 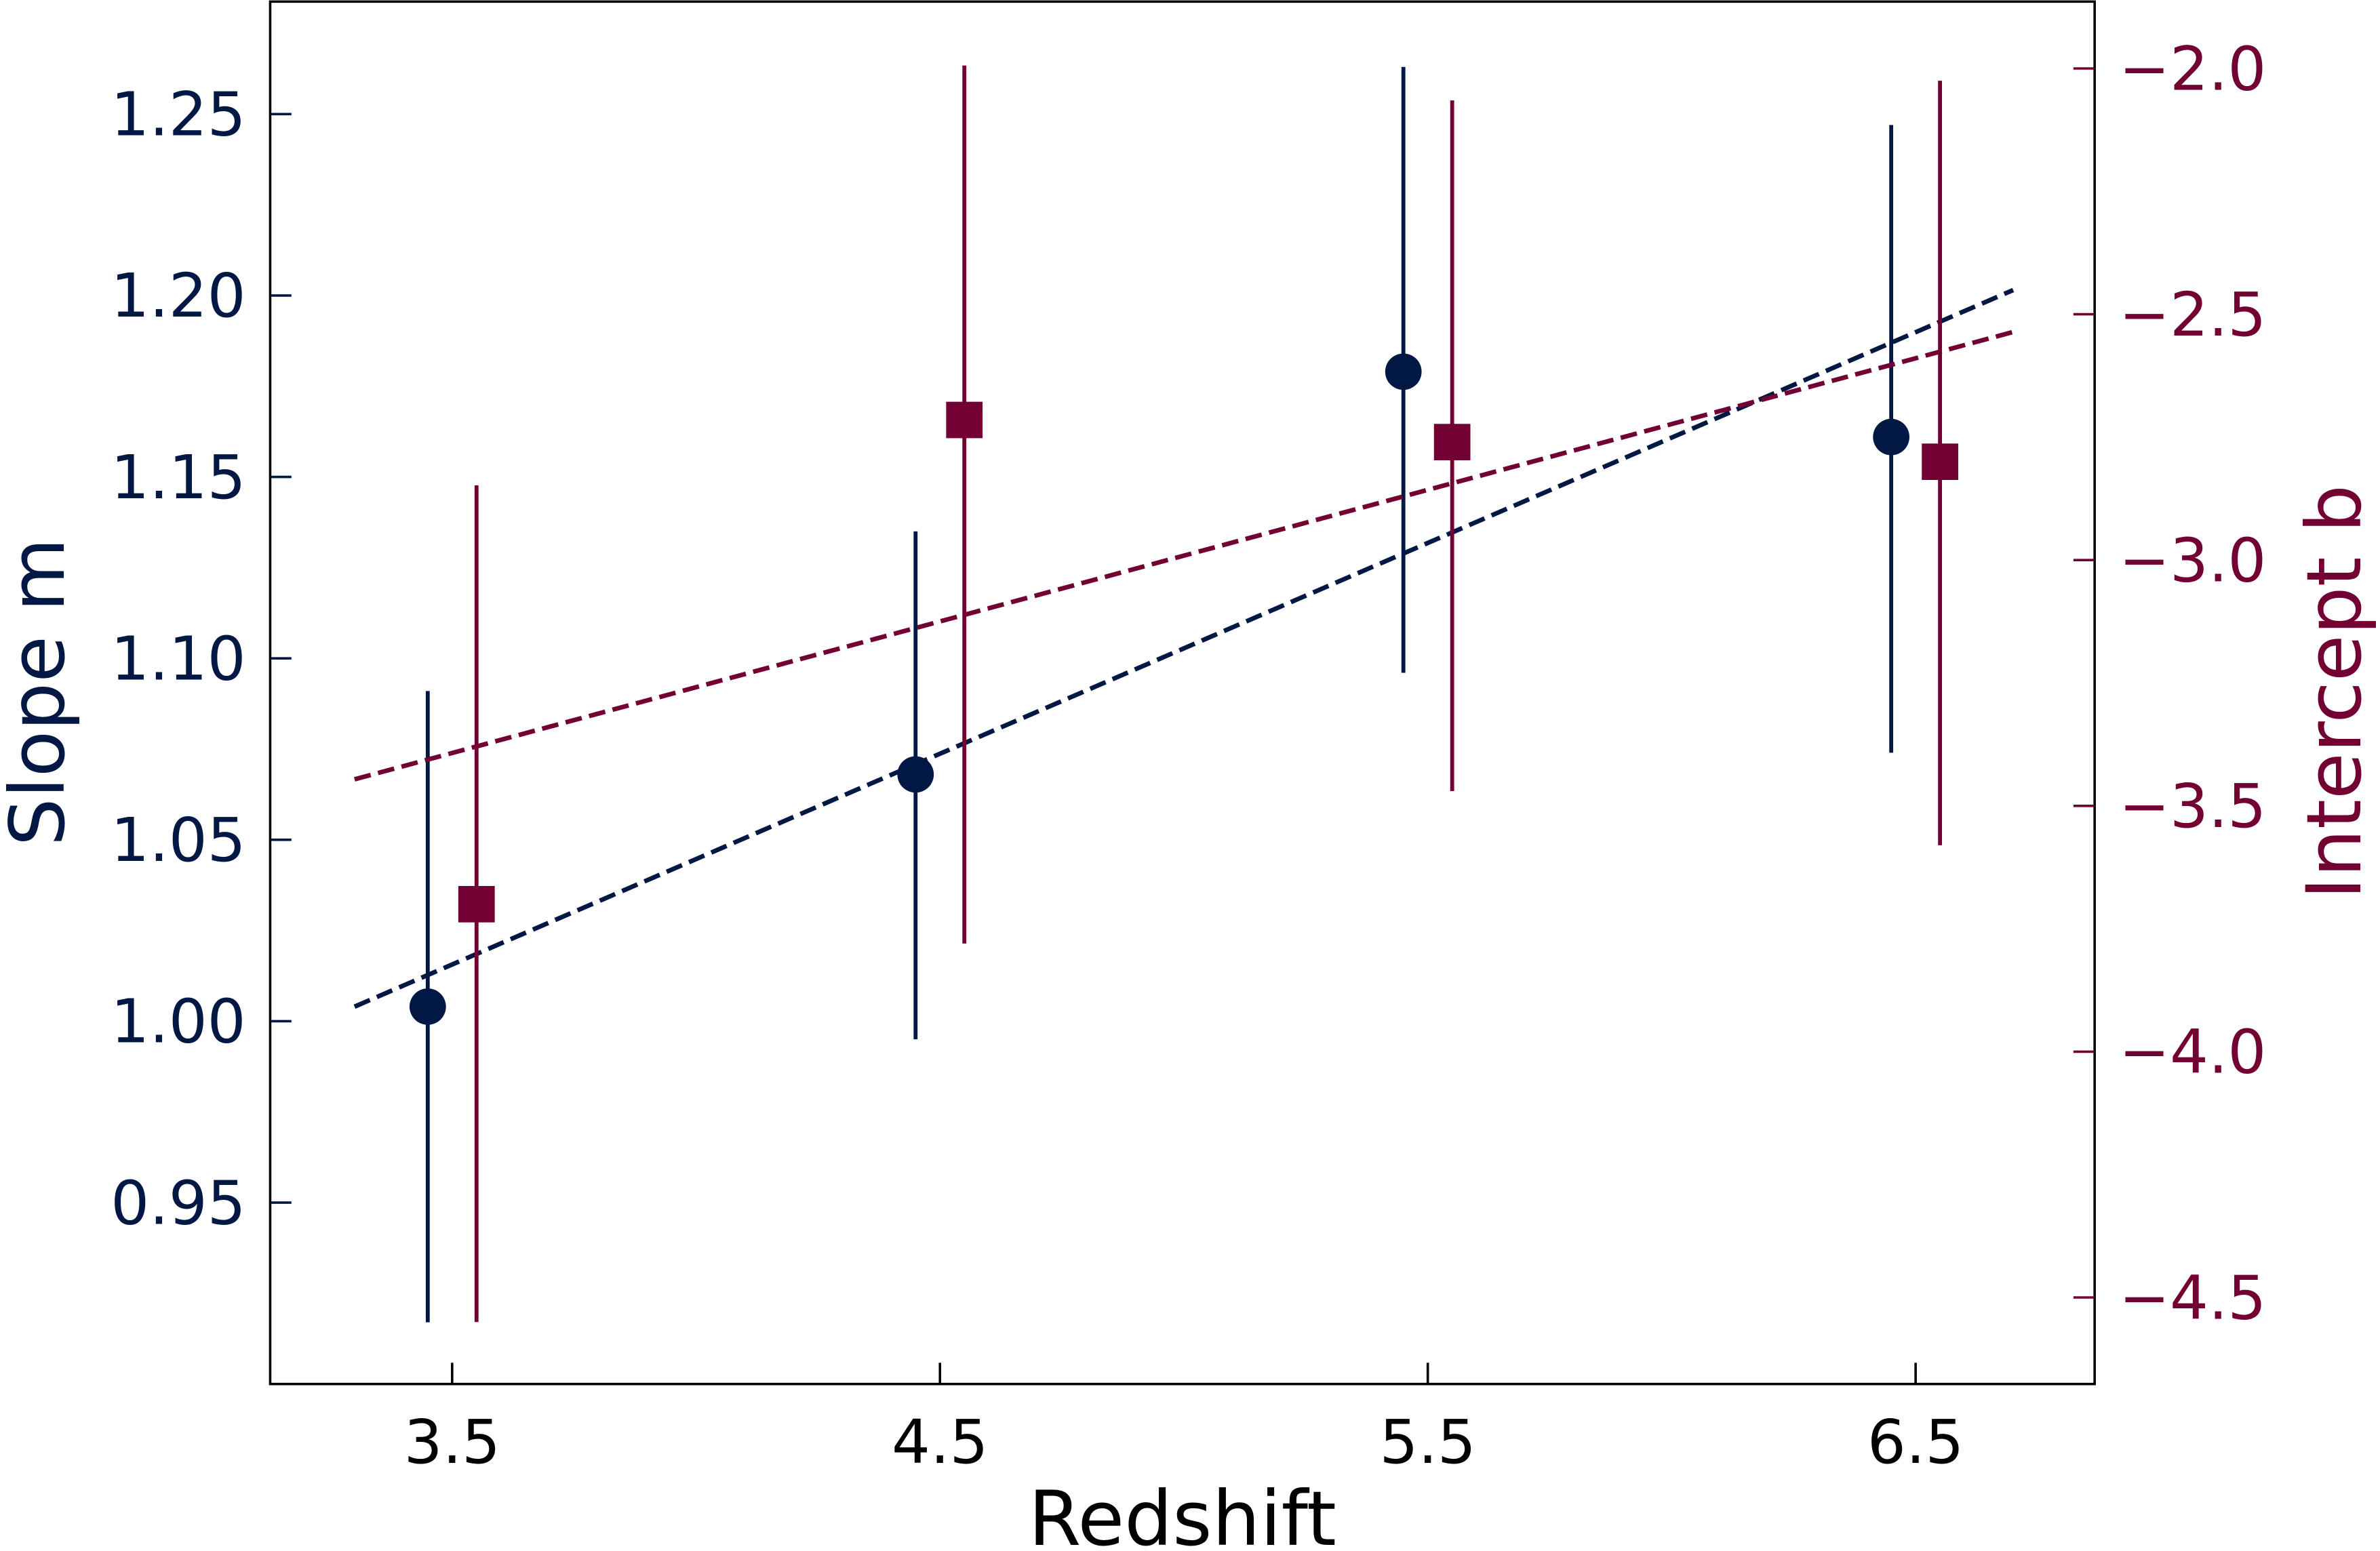 What do you see at coordinates (2192, 69) in the screenshot?
I see `y-right-tick-label: −2.0` at bounding box center [2192, 69].